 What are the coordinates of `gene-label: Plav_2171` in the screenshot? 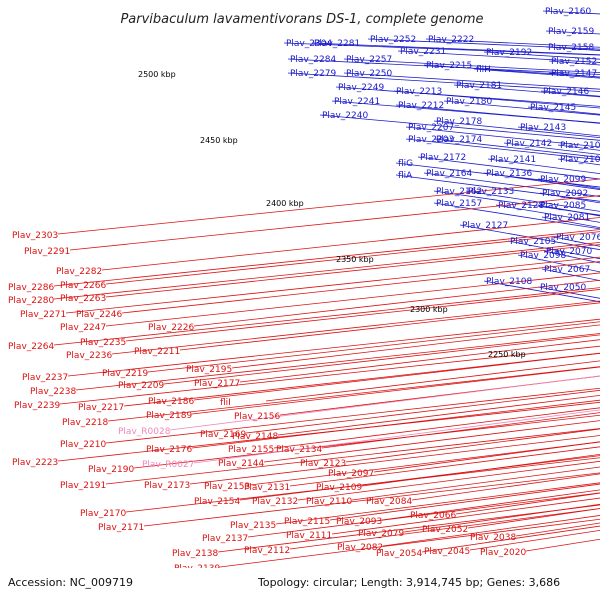 It's located at (121, 528).